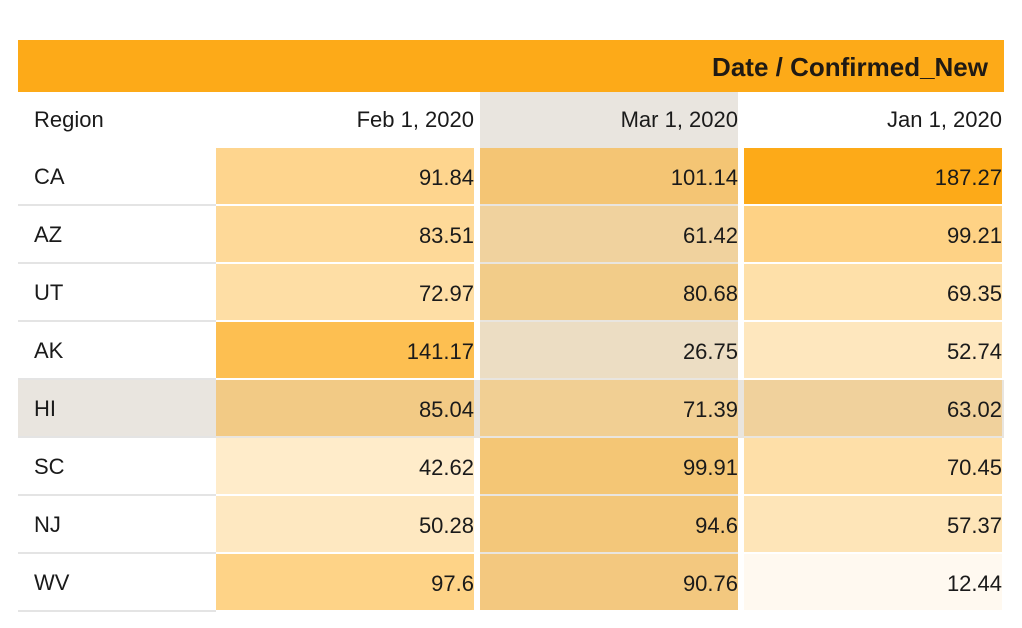  Describe the element at coordinates (974, 409) in the screenshot. I see `cell-value: 63.02` at that location.